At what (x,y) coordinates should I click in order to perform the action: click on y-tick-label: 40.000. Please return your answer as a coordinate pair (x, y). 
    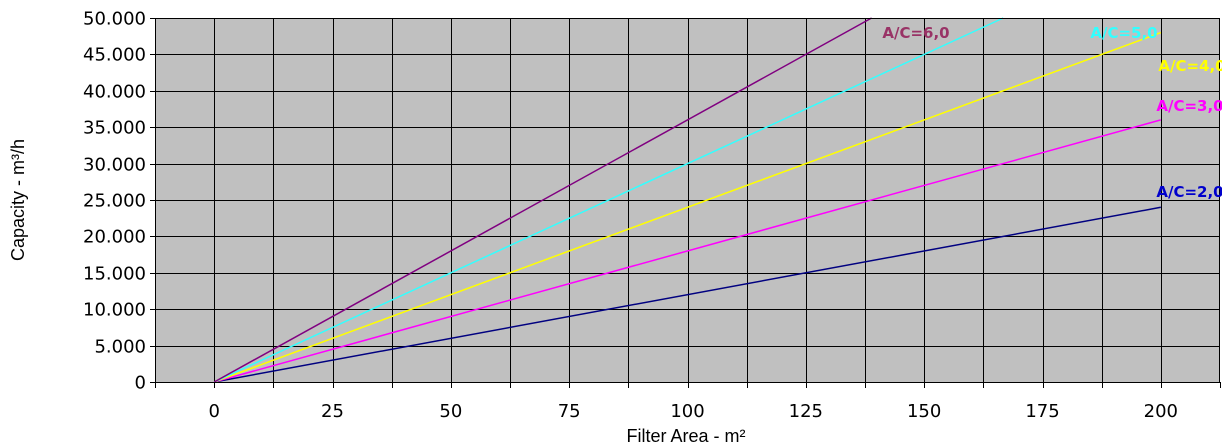
    Looking at the image, I should click on (114, 92).